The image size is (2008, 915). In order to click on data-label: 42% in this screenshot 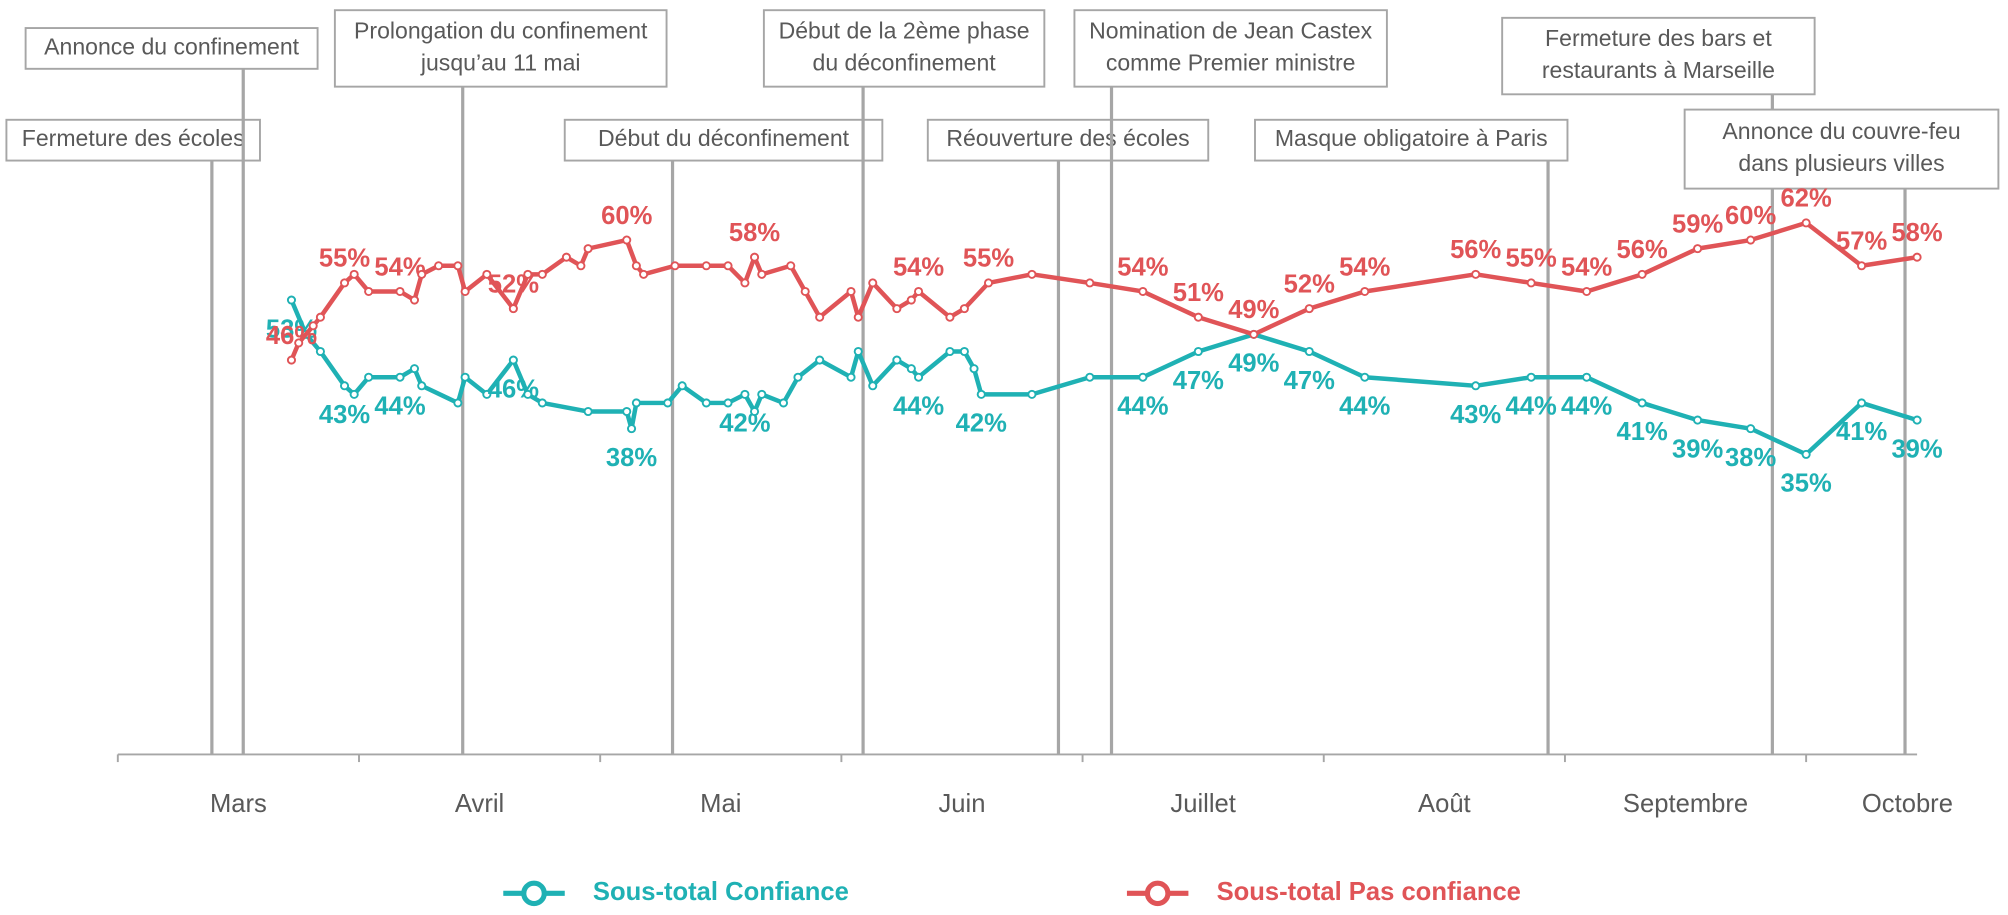, I will do `click(982, 424)`.